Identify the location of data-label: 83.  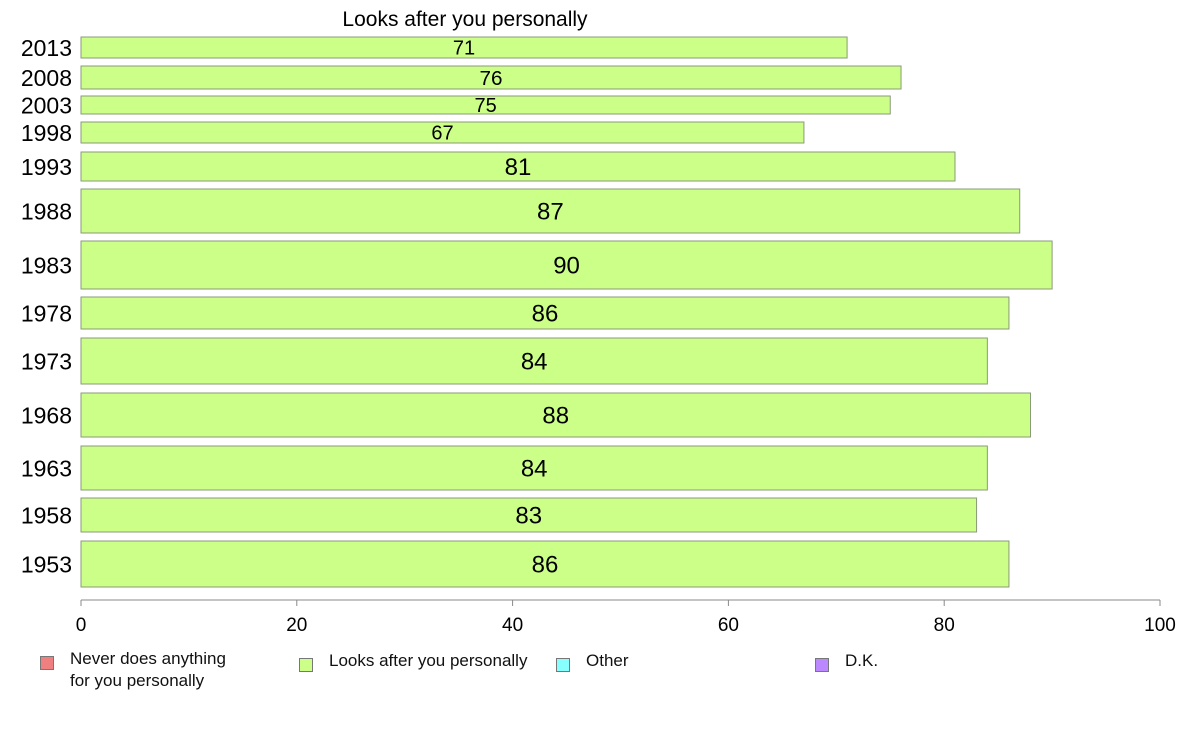
(528, 516).